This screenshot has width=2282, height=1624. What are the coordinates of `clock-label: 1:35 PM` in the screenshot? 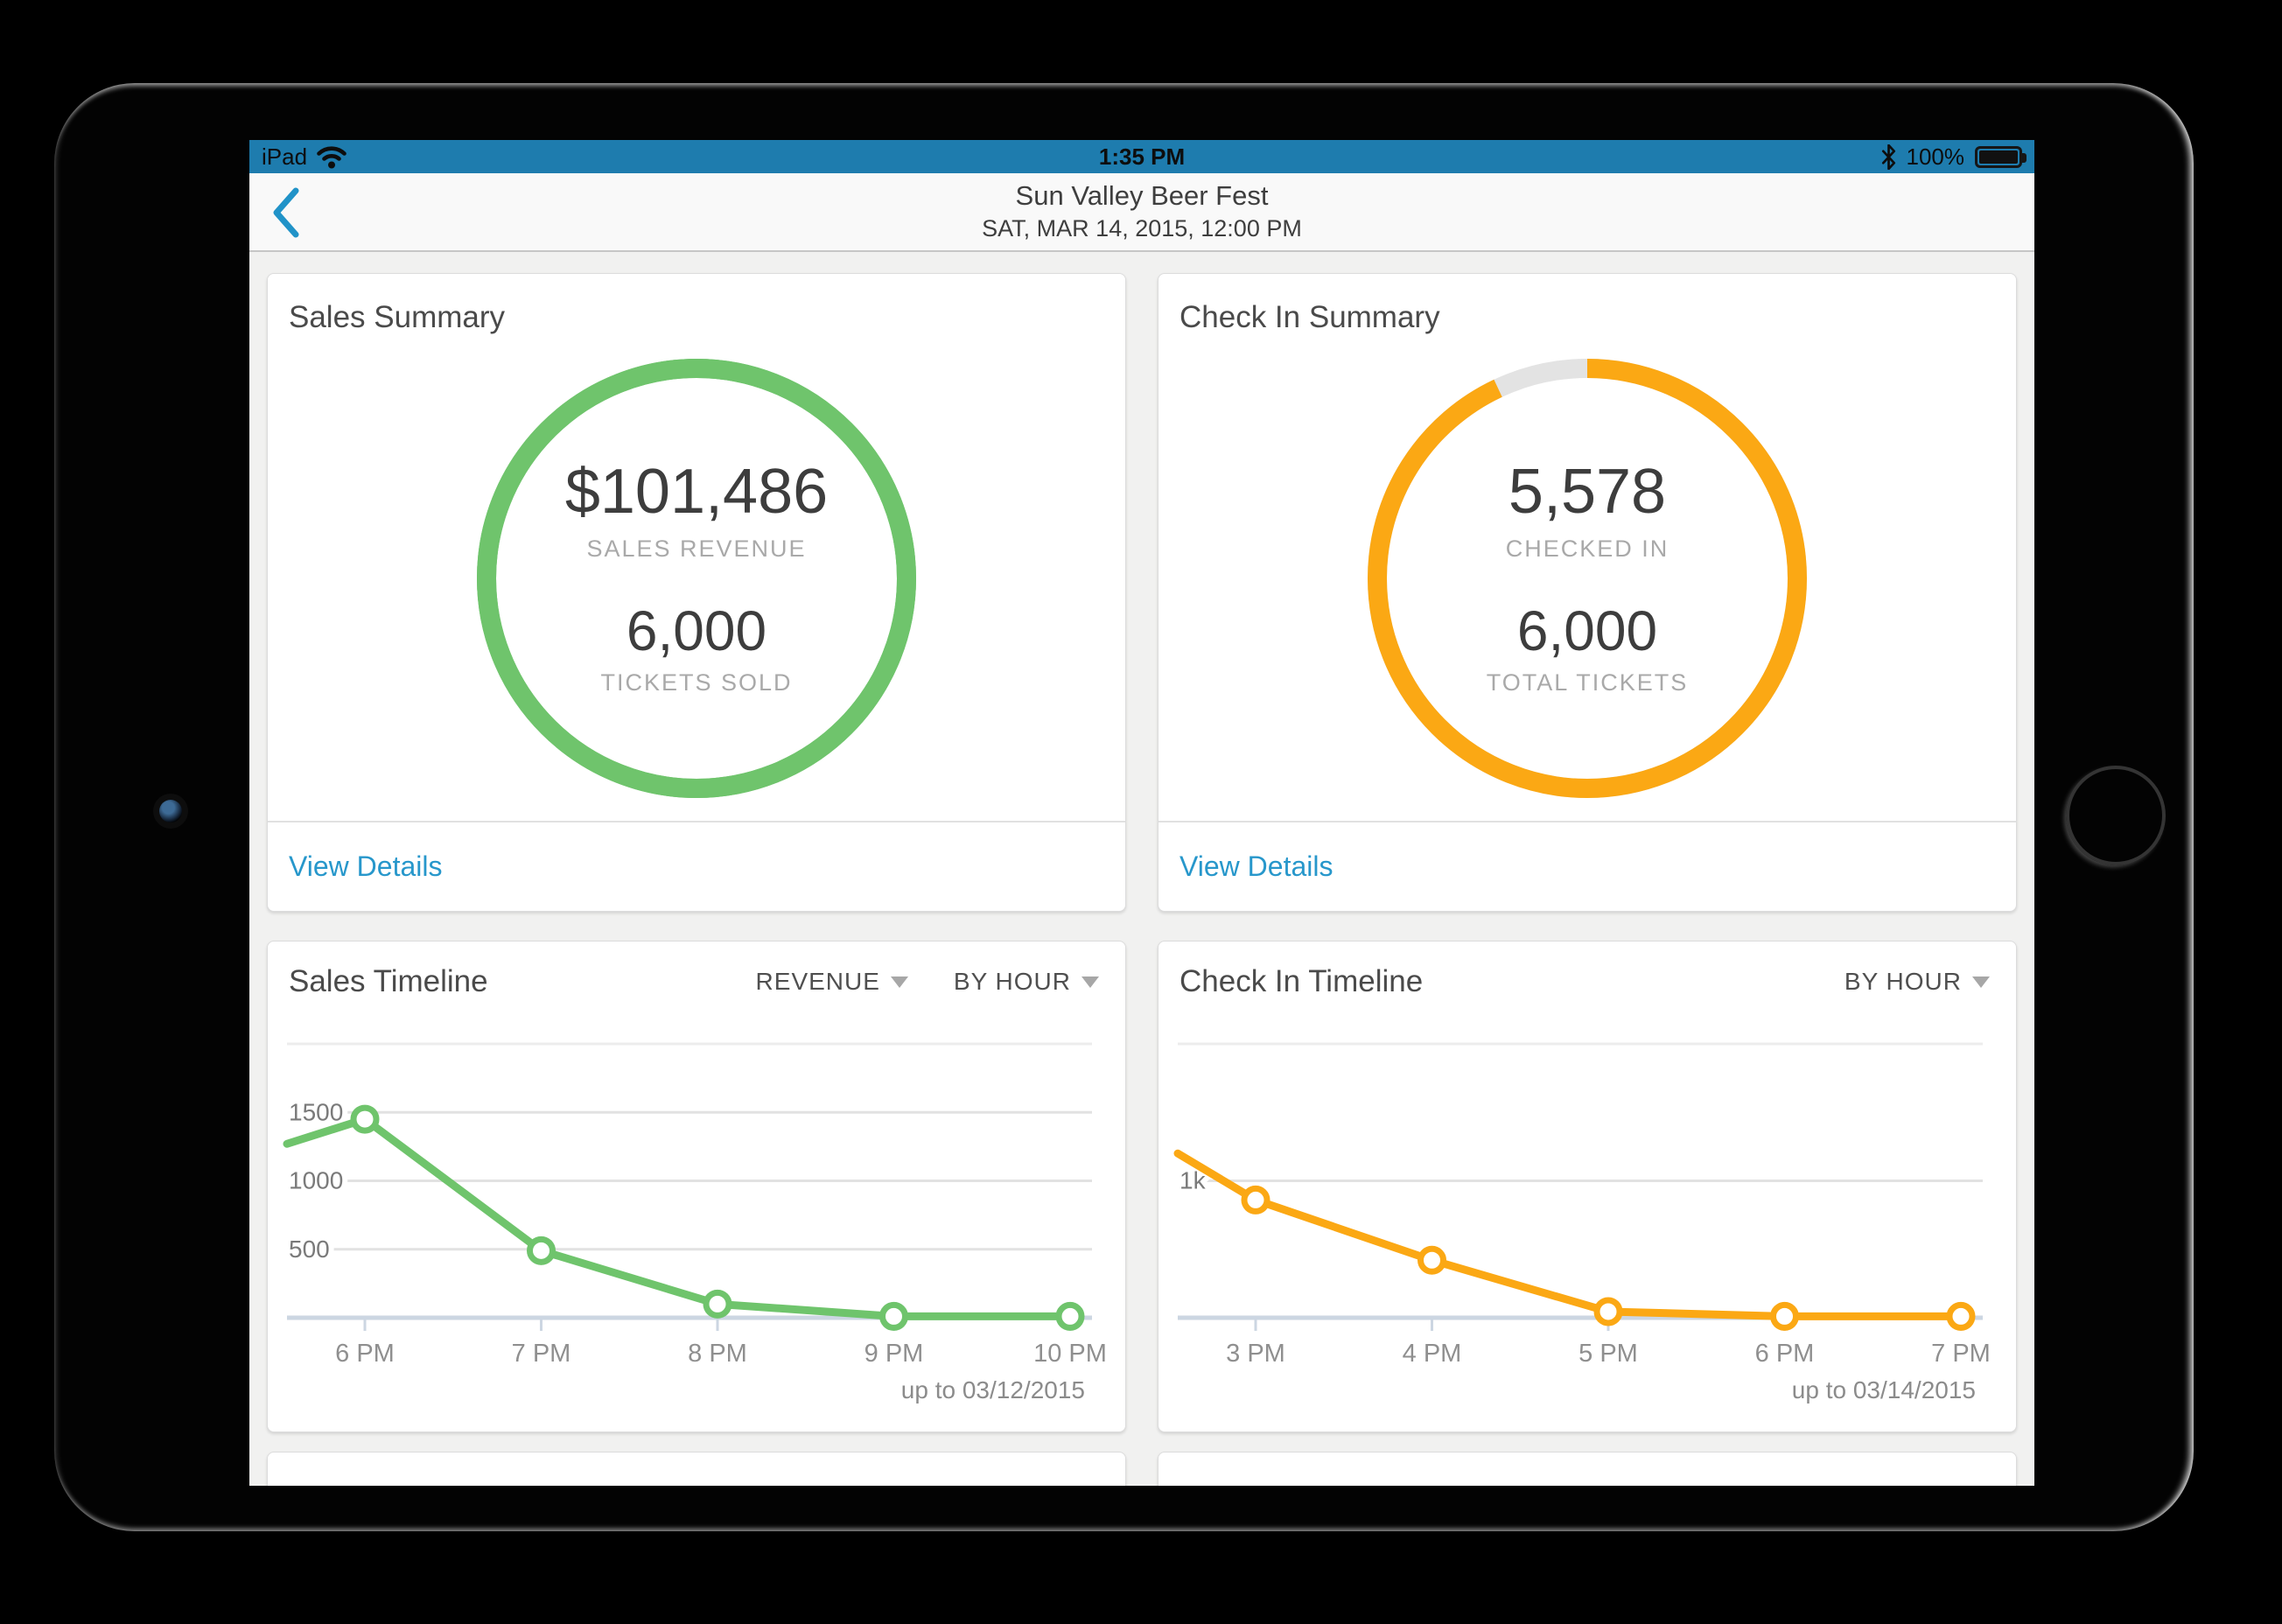 It's located at (1142, 156).